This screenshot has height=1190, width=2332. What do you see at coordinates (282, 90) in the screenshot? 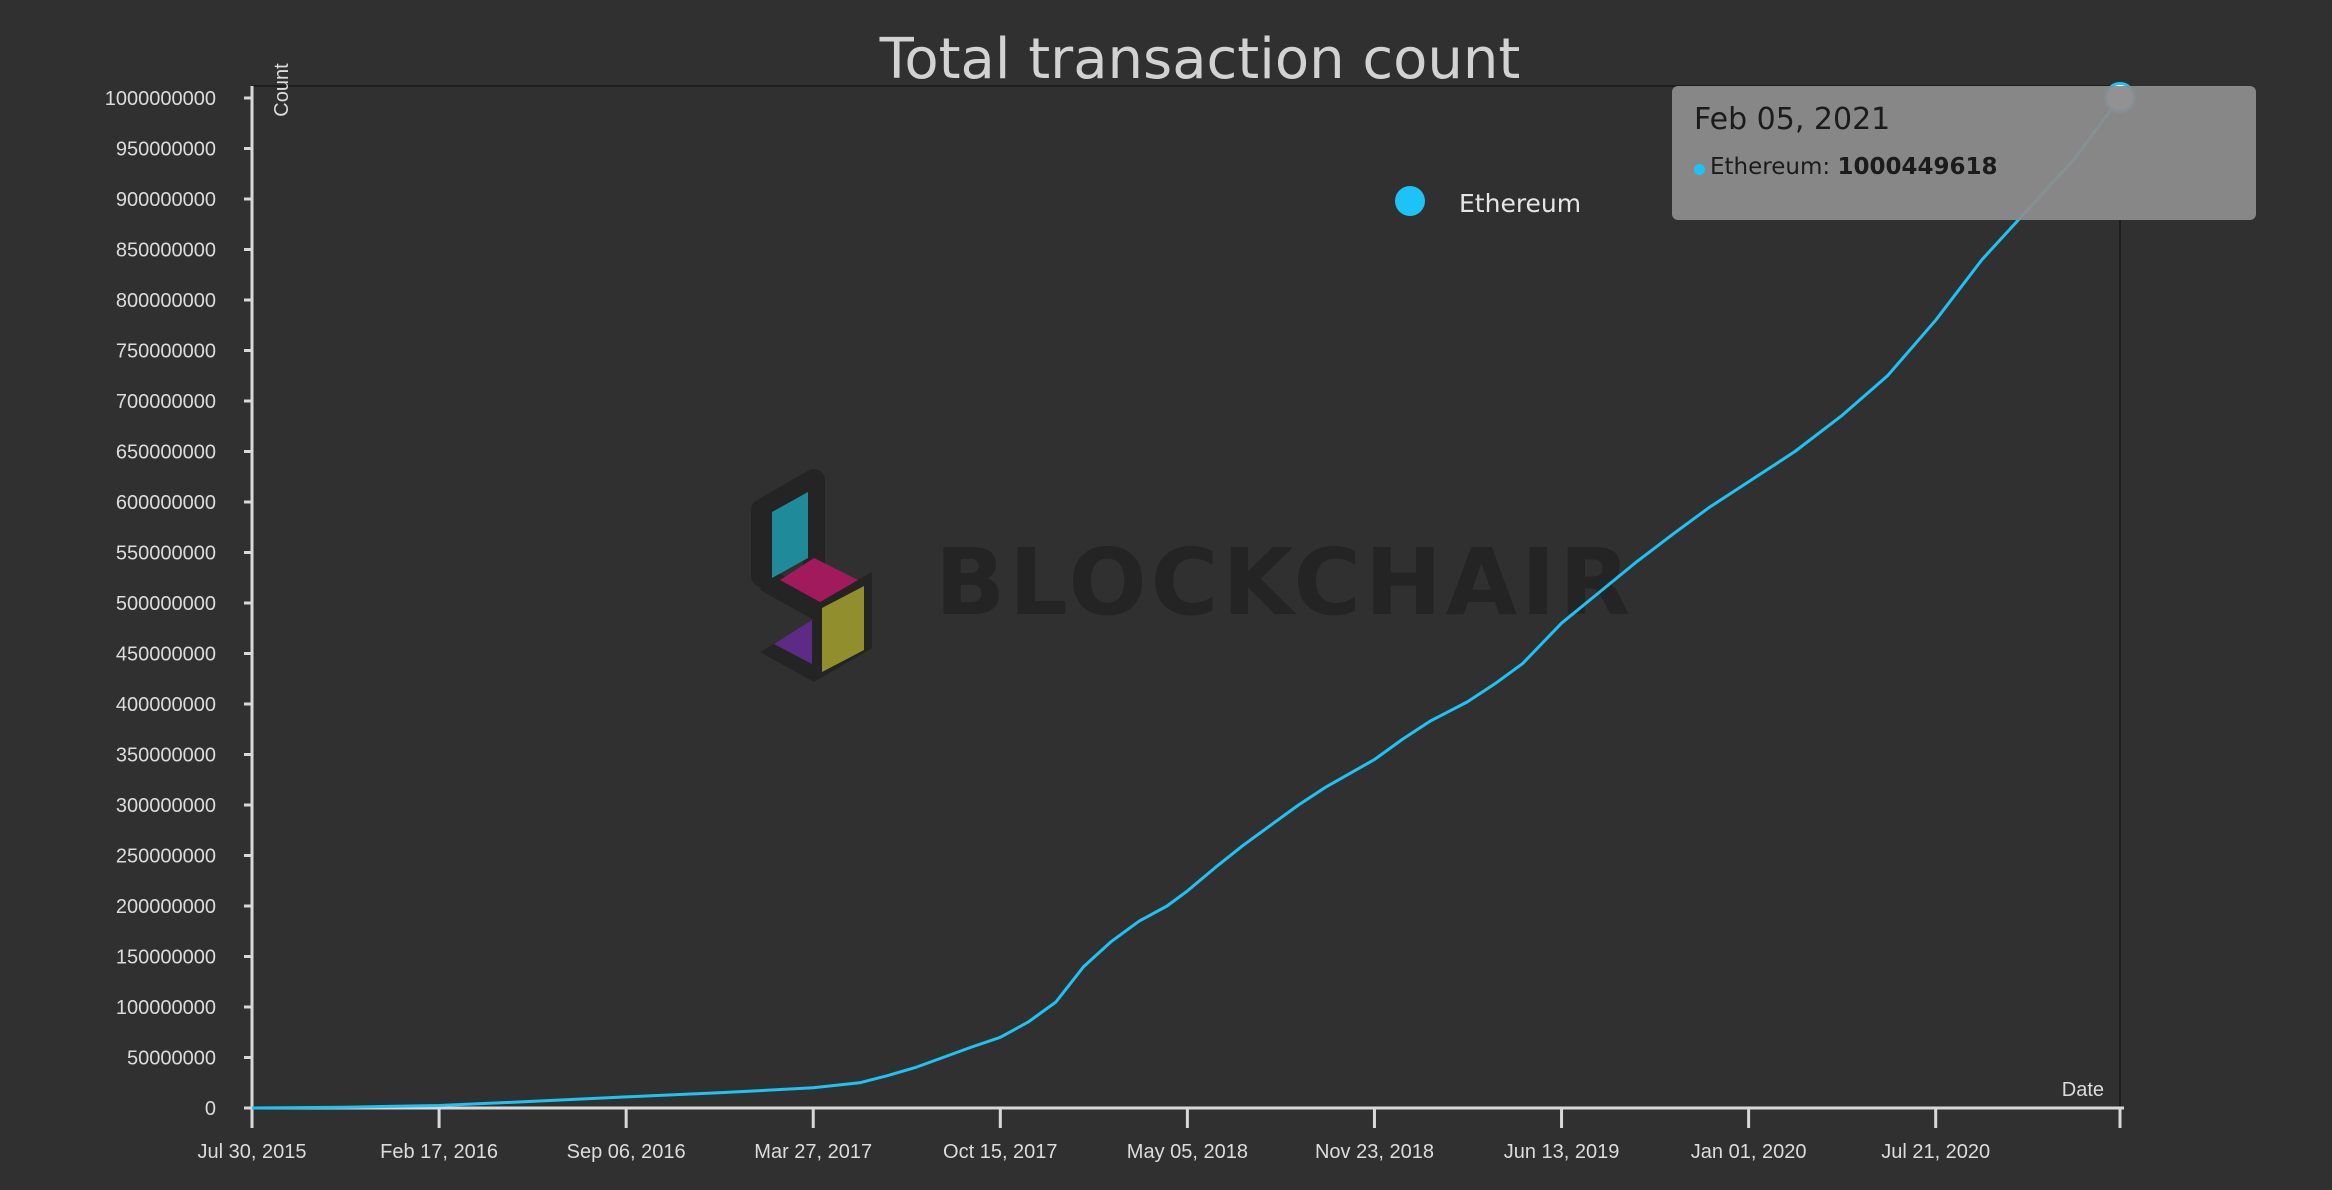
I see `y-axis-label: Count` at bounding box center [282, 90].